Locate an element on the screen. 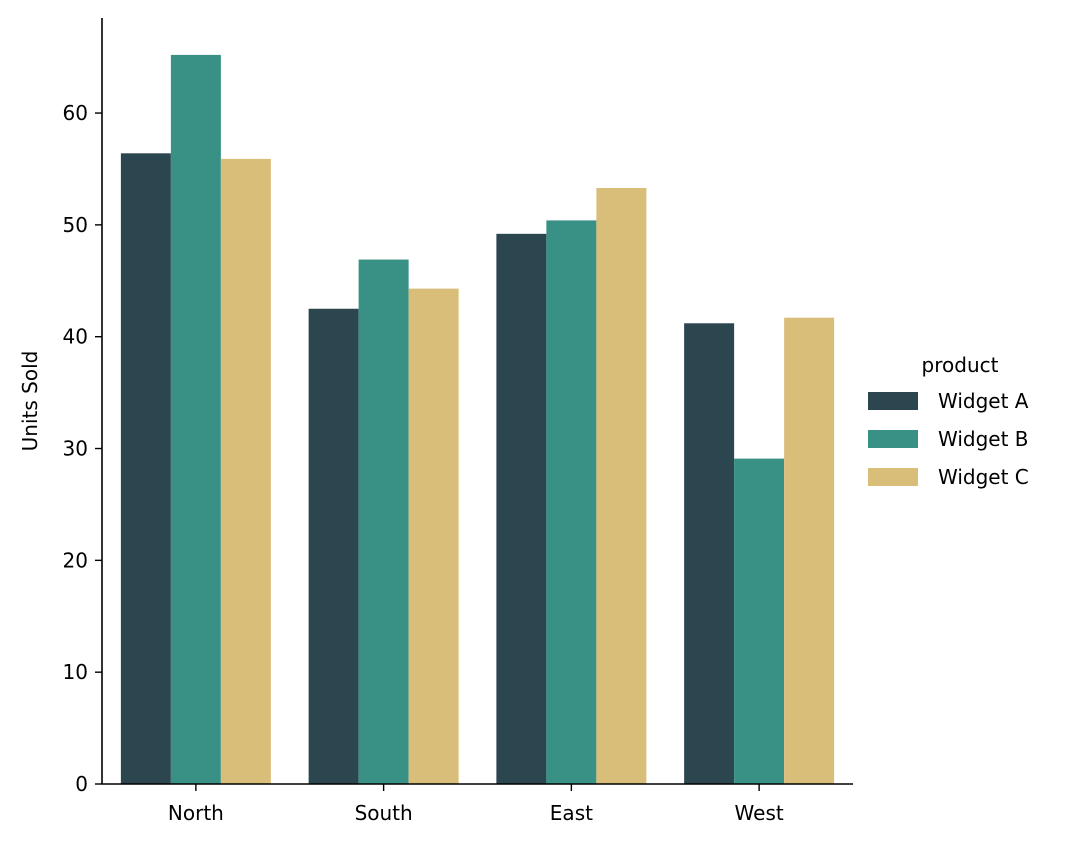 The height and width of the screenshot is (845, 1074). y-tick-label: 10 is located at coordinates (75, 672).